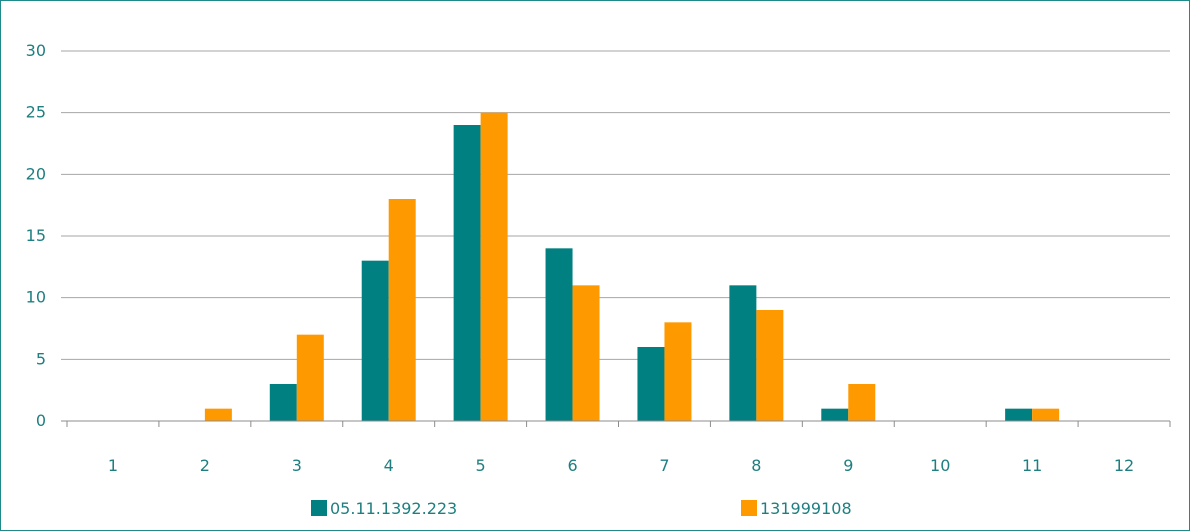  What do you see at coordinates (749, 508) in the screenshot?
I see `legend-swatch-series2` at bounding box center [749, 508].